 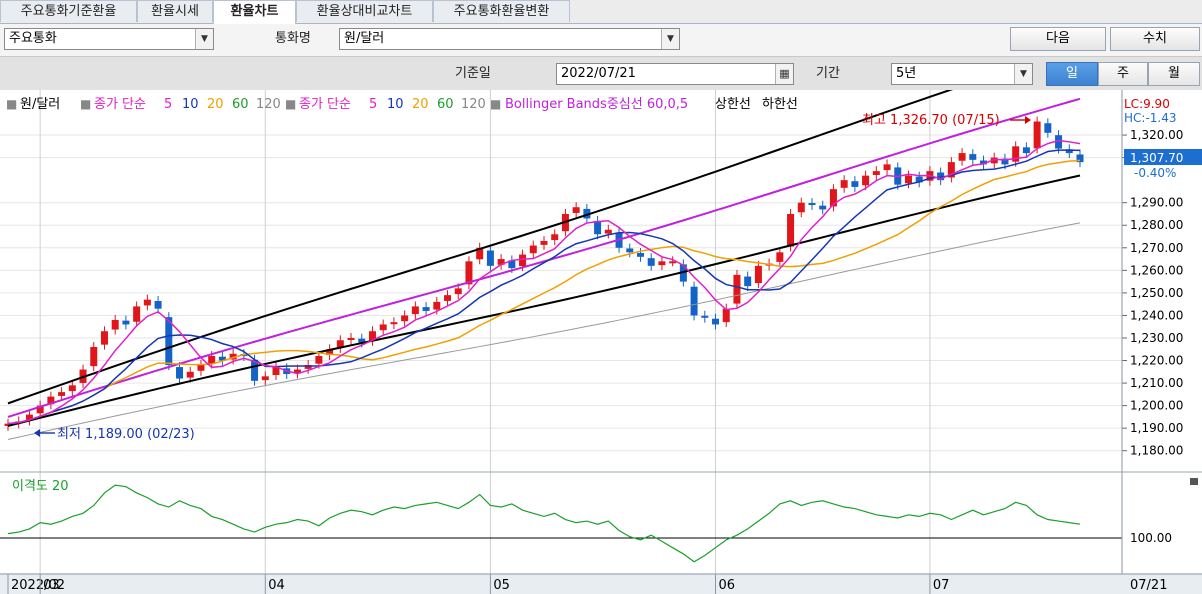 I want to click on period-label: 기간, so click(x=828, y=73).